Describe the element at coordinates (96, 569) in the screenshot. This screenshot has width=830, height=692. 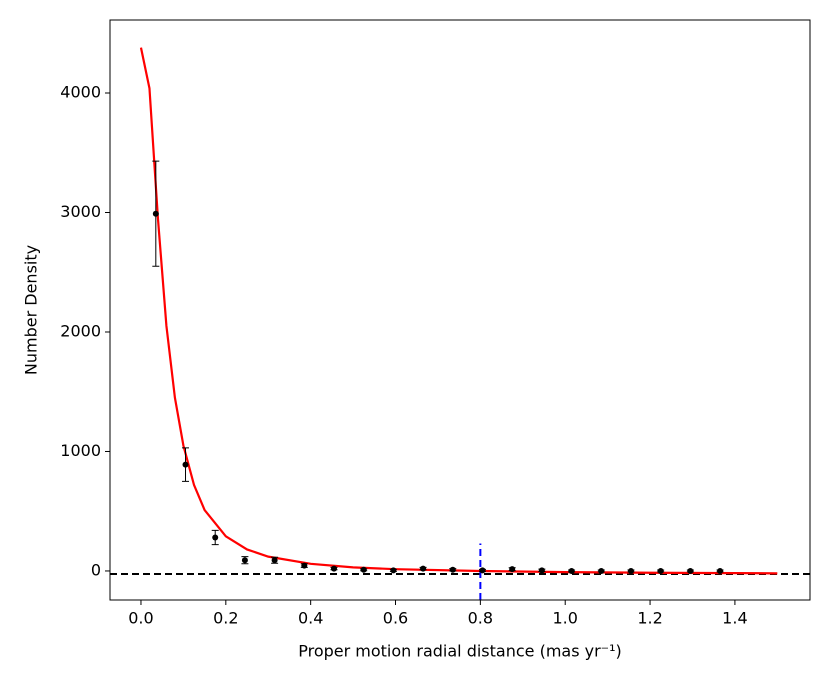
I see `y-tick-label: 0` at that location.